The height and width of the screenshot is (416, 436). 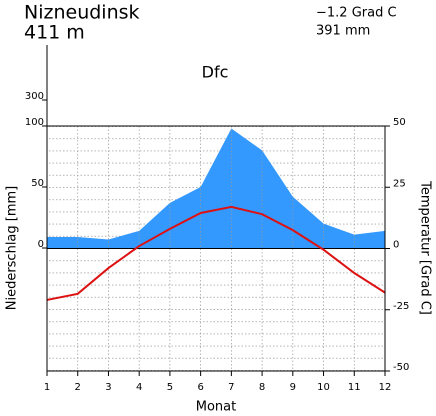 I want to click on x-tick-label: 8, so click(x=262, y=387).